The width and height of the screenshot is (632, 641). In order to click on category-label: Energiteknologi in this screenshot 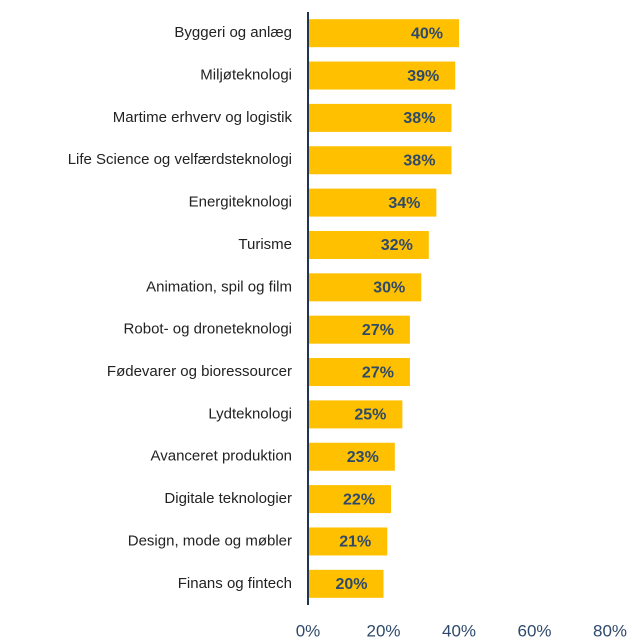, I will do `click(240, 202)`.